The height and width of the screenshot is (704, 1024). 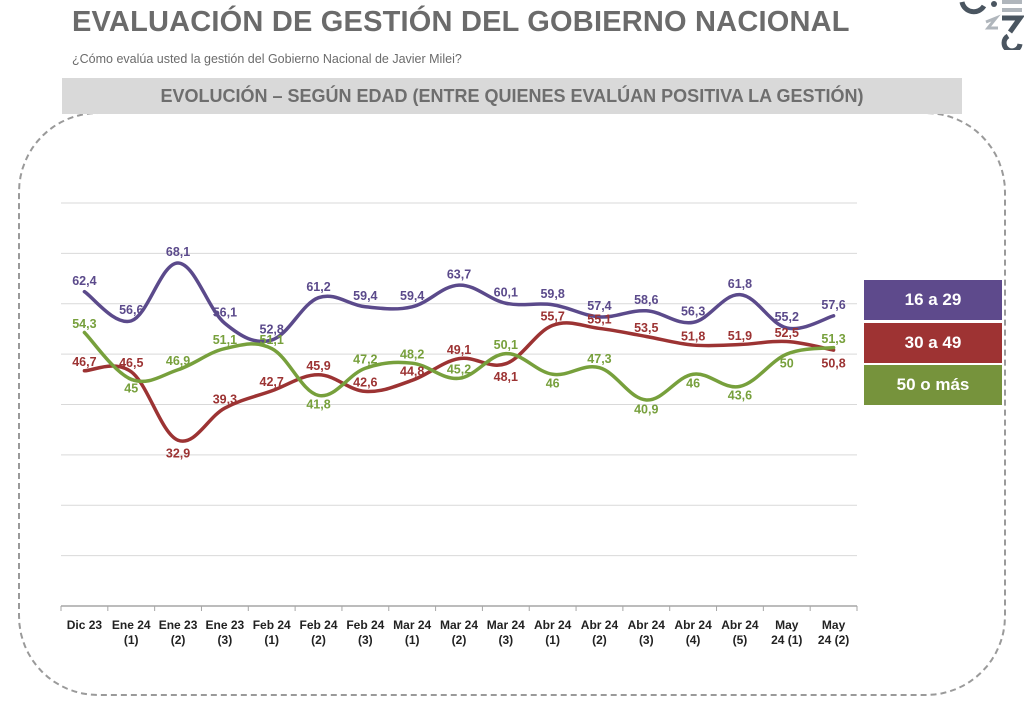 What do you see at coordinates (84, 281) in the screenshot?
I see `data-label: 62,4` at bounding box center [84, 281].